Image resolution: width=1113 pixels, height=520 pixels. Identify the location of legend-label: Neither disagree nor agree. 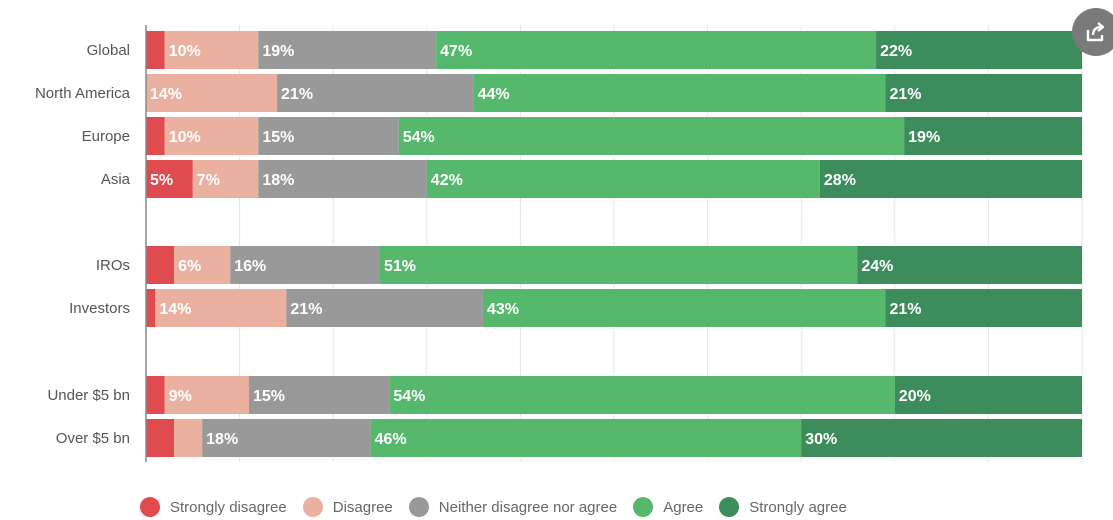
(528, 507).